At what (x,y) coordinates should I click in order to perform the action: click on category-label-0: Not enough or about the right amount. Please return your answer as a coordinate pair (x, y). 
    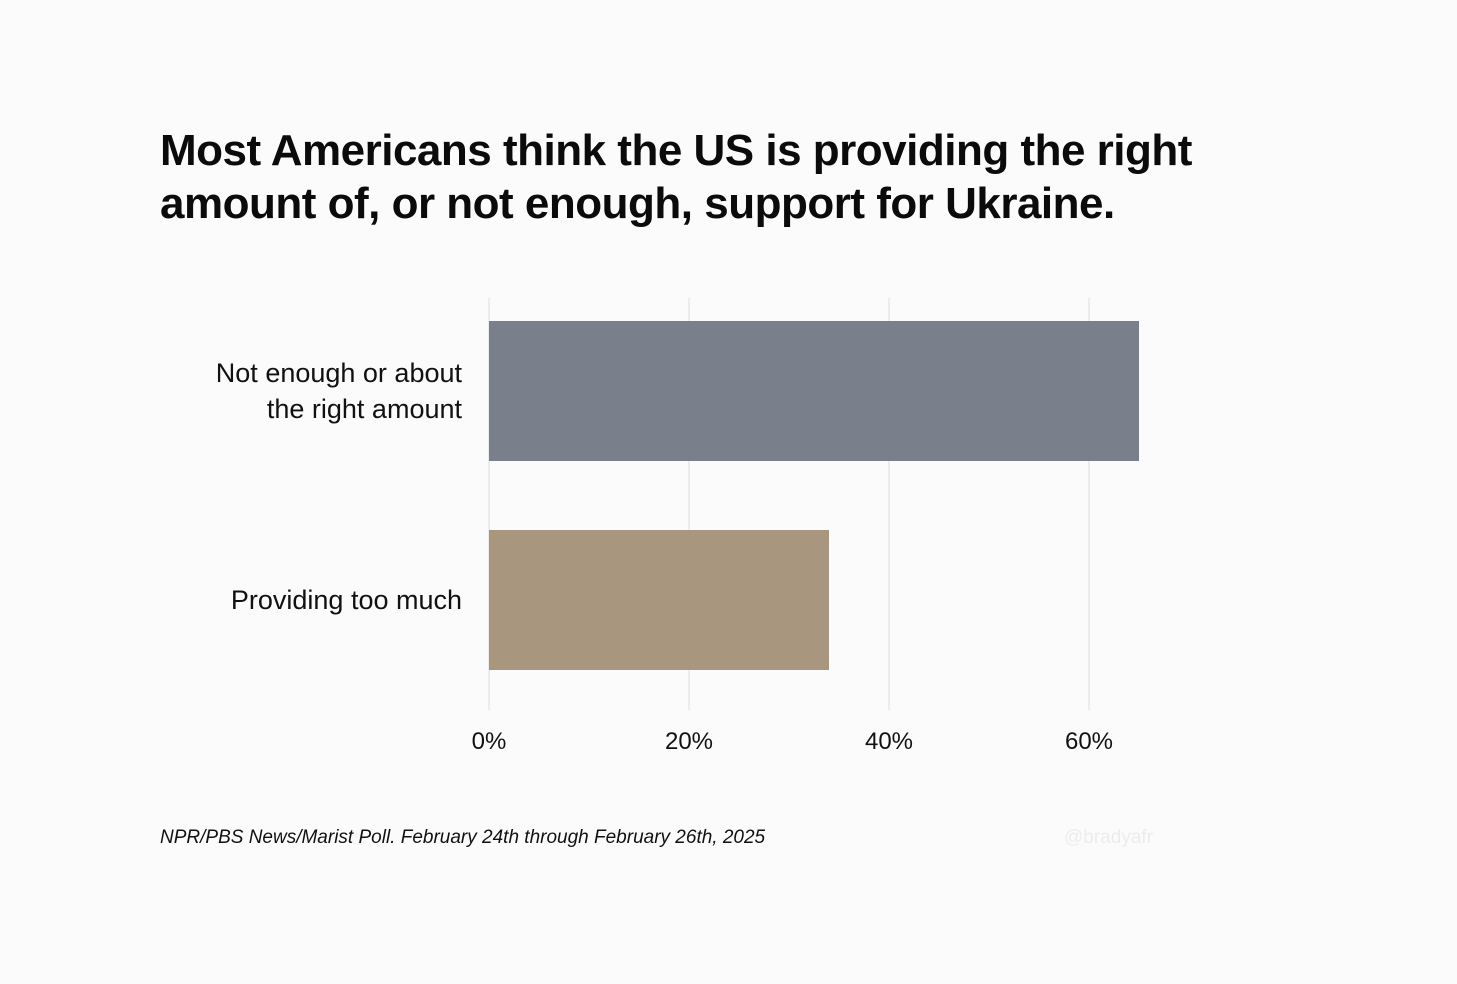
    Looking at the image, I should click on (302, 391).